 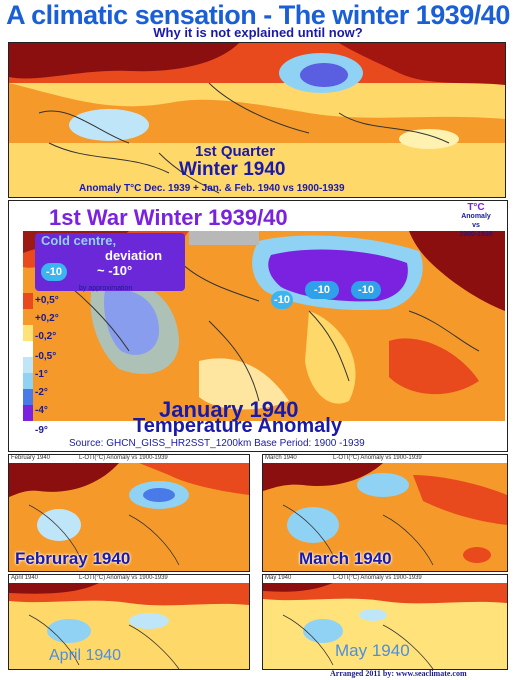 What do you see at coordinates (278, 578) in the screenshot?
I see `may-header: May 1940` at bounding box center [278, 578].